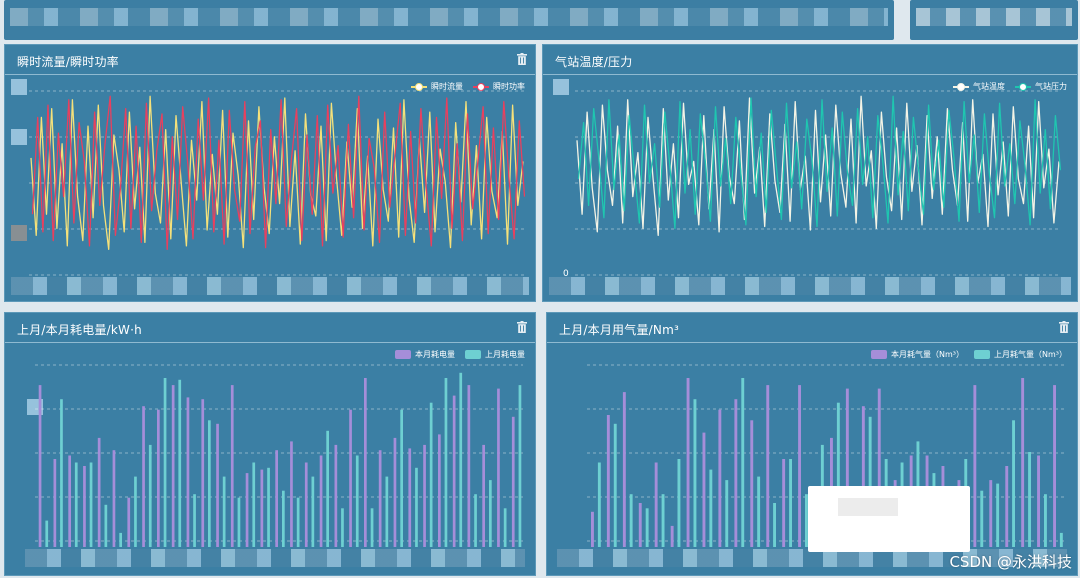  I want to click on legend-item: 气站温度, so click(979, 86).